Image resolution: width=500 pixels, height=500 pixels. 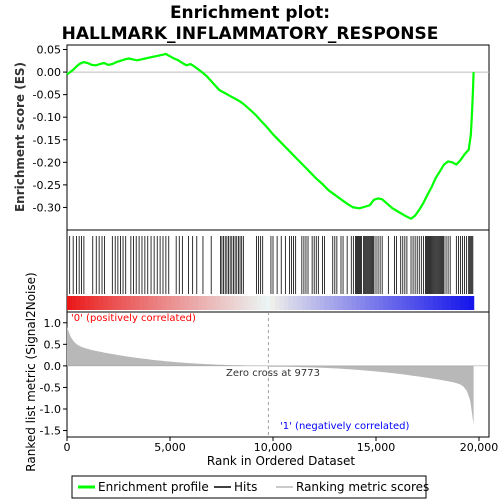 I want to click on legend-box, so click(x=249, y=487).